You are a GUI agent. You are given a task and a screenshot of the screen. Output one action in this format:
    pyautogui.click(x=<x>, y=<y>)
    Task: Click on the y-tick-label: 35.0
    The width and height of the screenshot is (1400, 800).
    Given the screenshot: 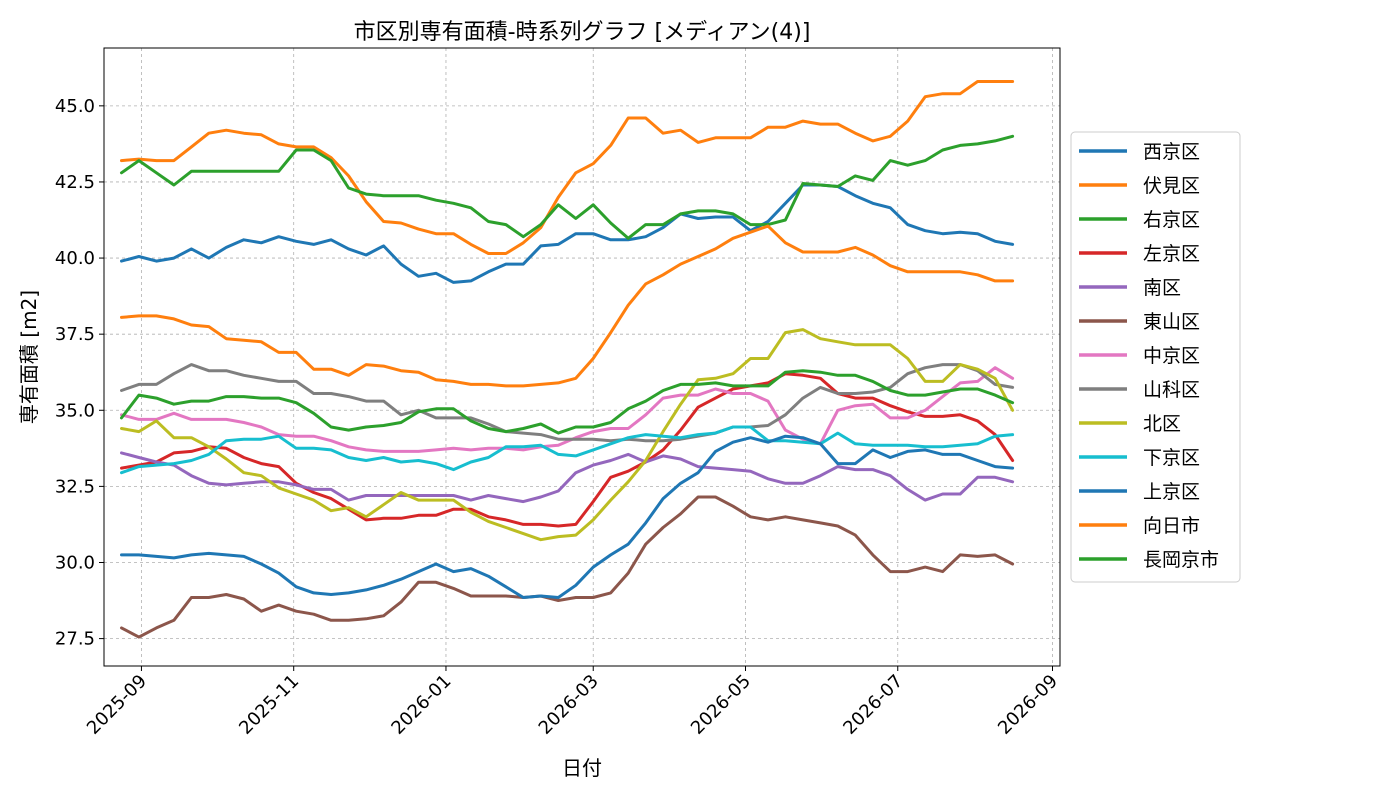 What is the action you would take?
    pyautogui.click(x=75, y=410)
    